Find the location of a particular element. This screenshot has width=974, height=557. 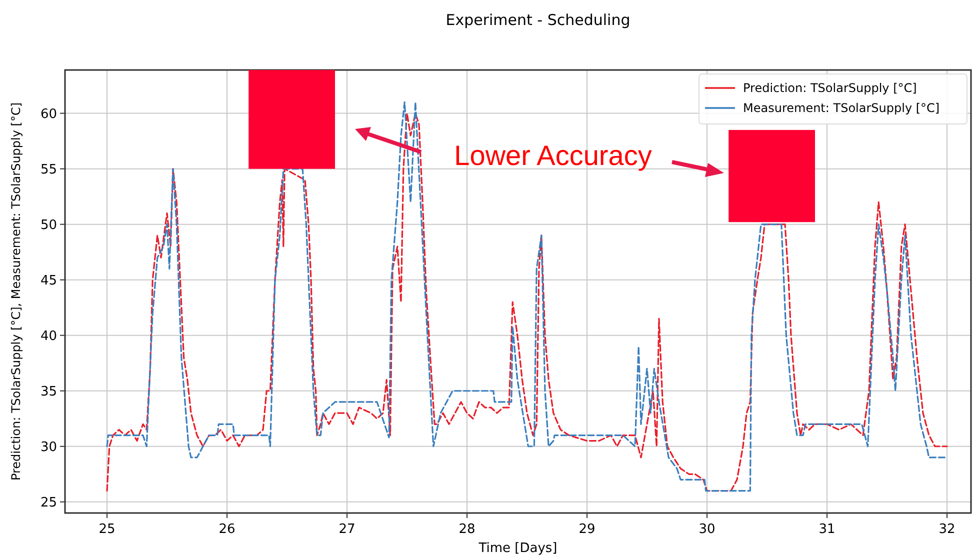

y-axis-title: Prediction: TSolarSupply [°C], Measurement: TSolarSupply [°C] is located at coordinates (16, 291).